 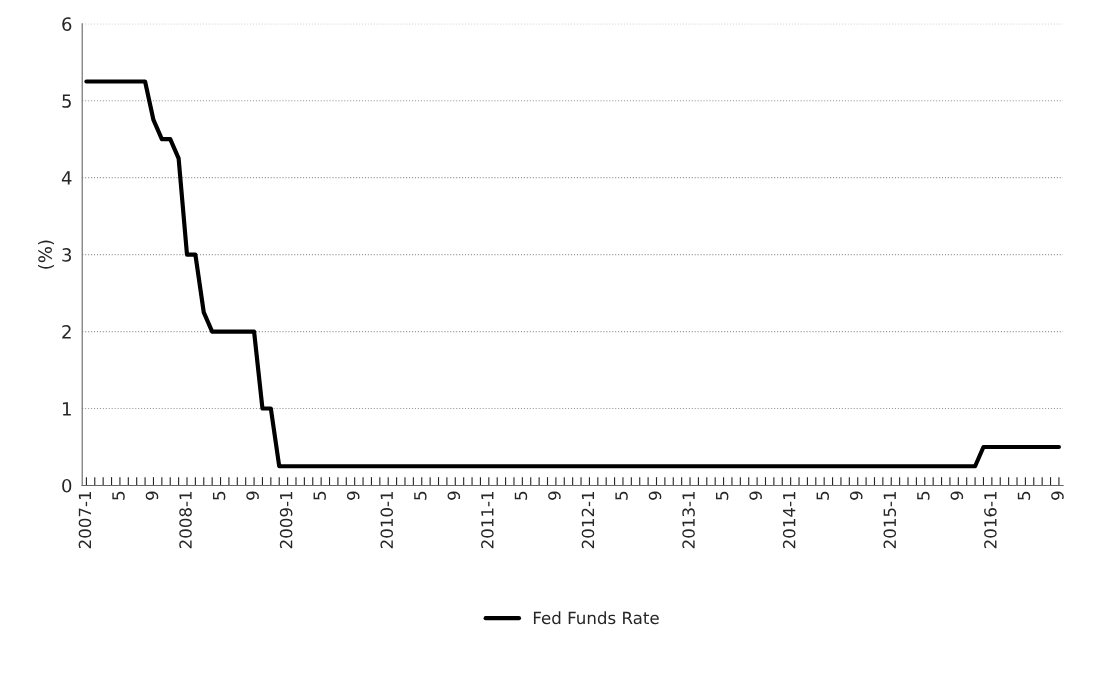 What do you see at coordinates (66, 332) in the screenshot?
I see `y-tick-label: 2` at bounding box center [66, 332].